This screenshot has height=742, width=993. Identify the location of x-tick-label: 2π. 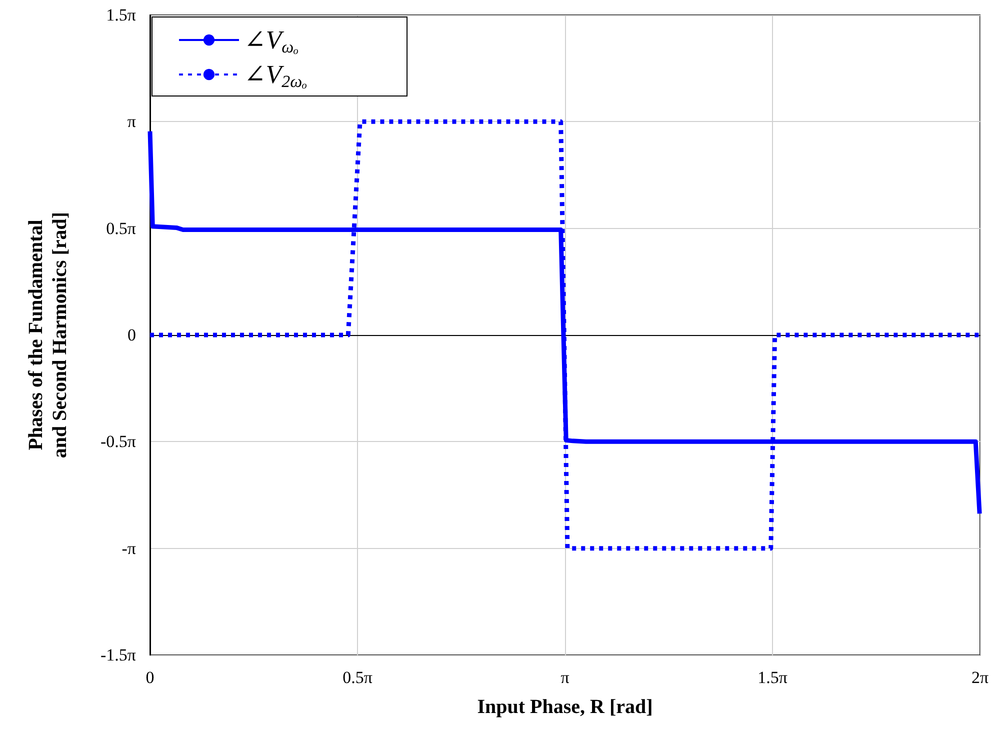
(980, 677).